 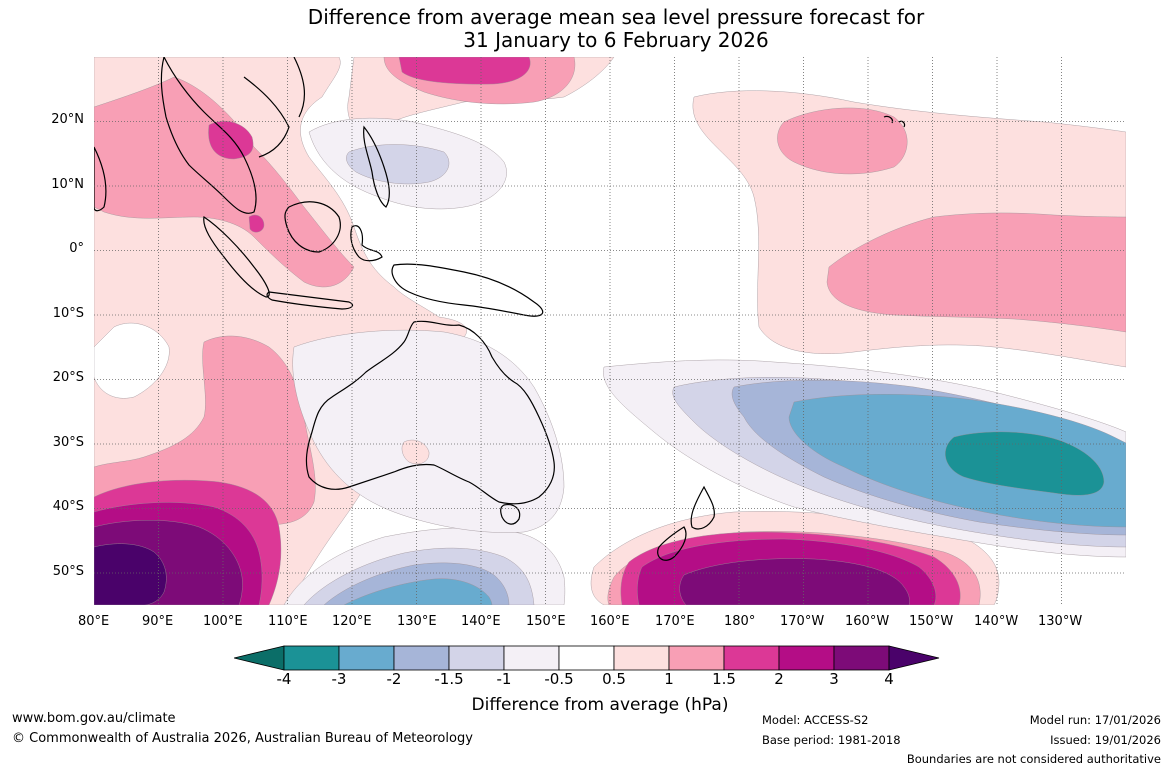 I want to click on issued-text: Issued: 19/01/2026, so click(x=1105, y=740).